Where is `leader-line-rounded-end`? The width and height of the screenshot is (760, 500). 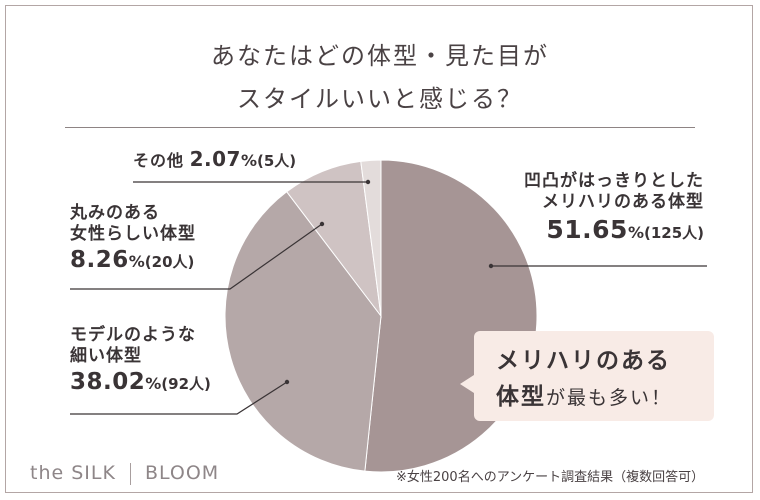
leader-line-rounded-end is located at coordinates (322, 224).